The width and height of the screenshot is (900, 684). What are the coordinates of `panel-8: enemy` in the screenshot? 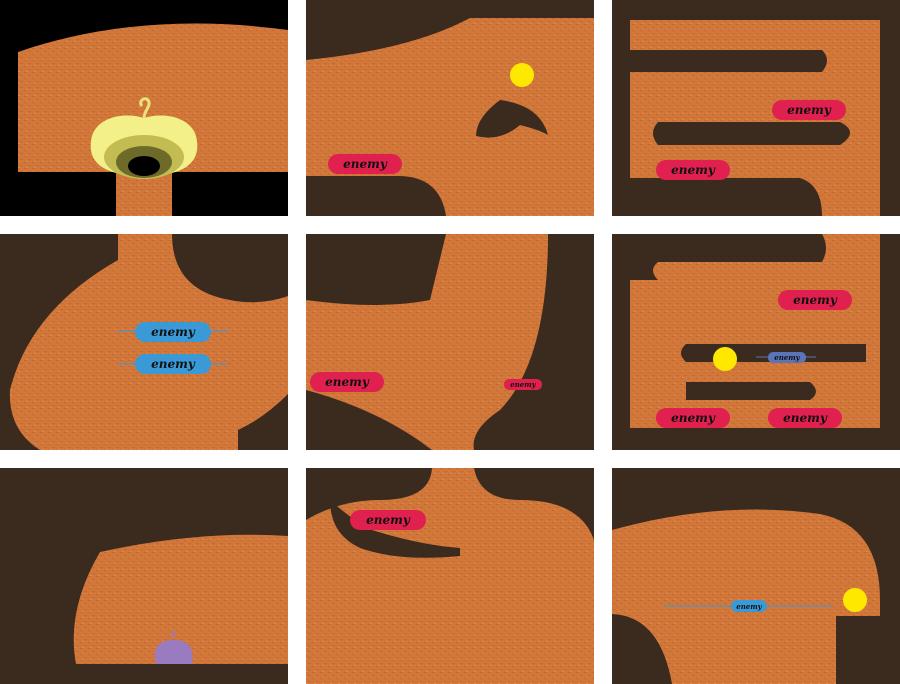 It's located at (450, 576).